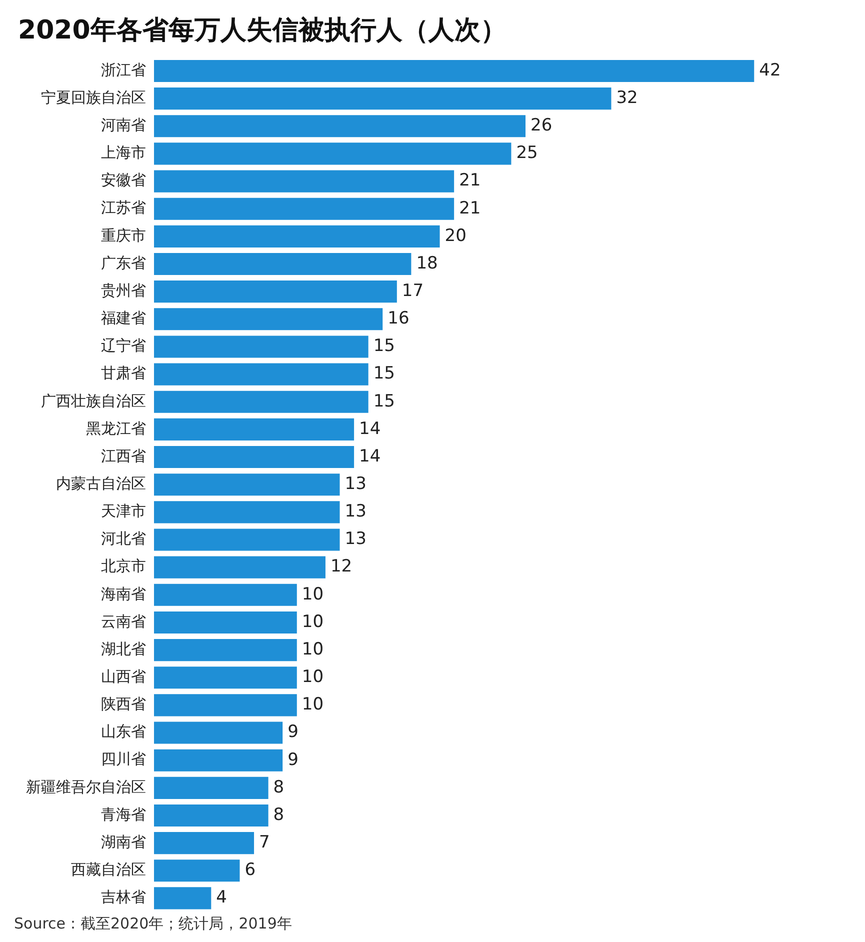  Describe the element at coordinates (541, 126) in the screenshot. I see `data-label: 26` at that location.